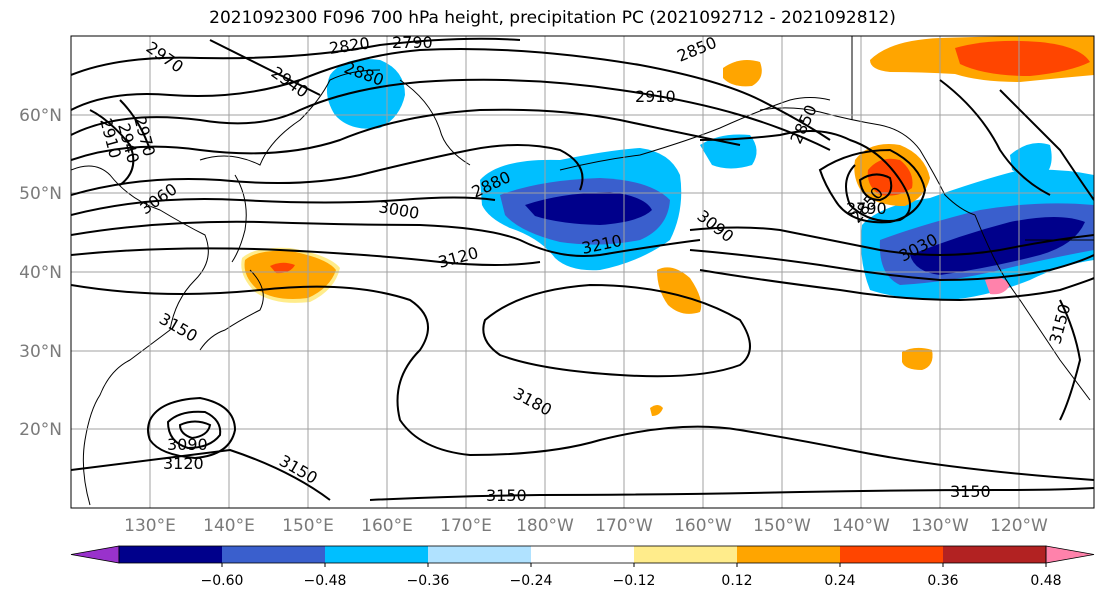 This screenshot has width=1105, height=601. Describe the element at coordinates (349, 45) in the screenshot. I see `contour-label: 2820` at that location.